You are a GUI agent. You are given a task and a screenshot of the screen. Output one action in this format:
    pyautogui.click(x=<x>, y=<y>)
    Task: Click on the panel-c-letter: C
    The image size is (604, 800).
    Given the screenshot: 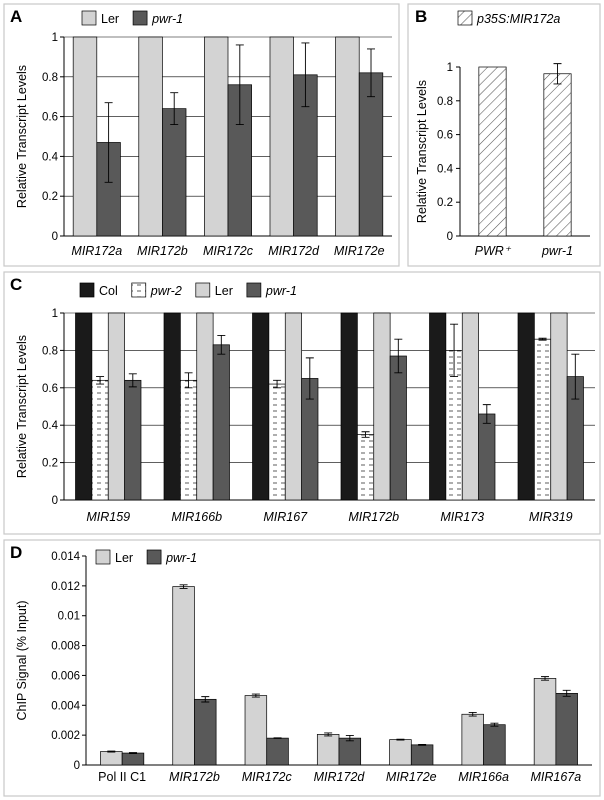 What is the action you would take?
    pyautogui.click(x=16, y=284)
    